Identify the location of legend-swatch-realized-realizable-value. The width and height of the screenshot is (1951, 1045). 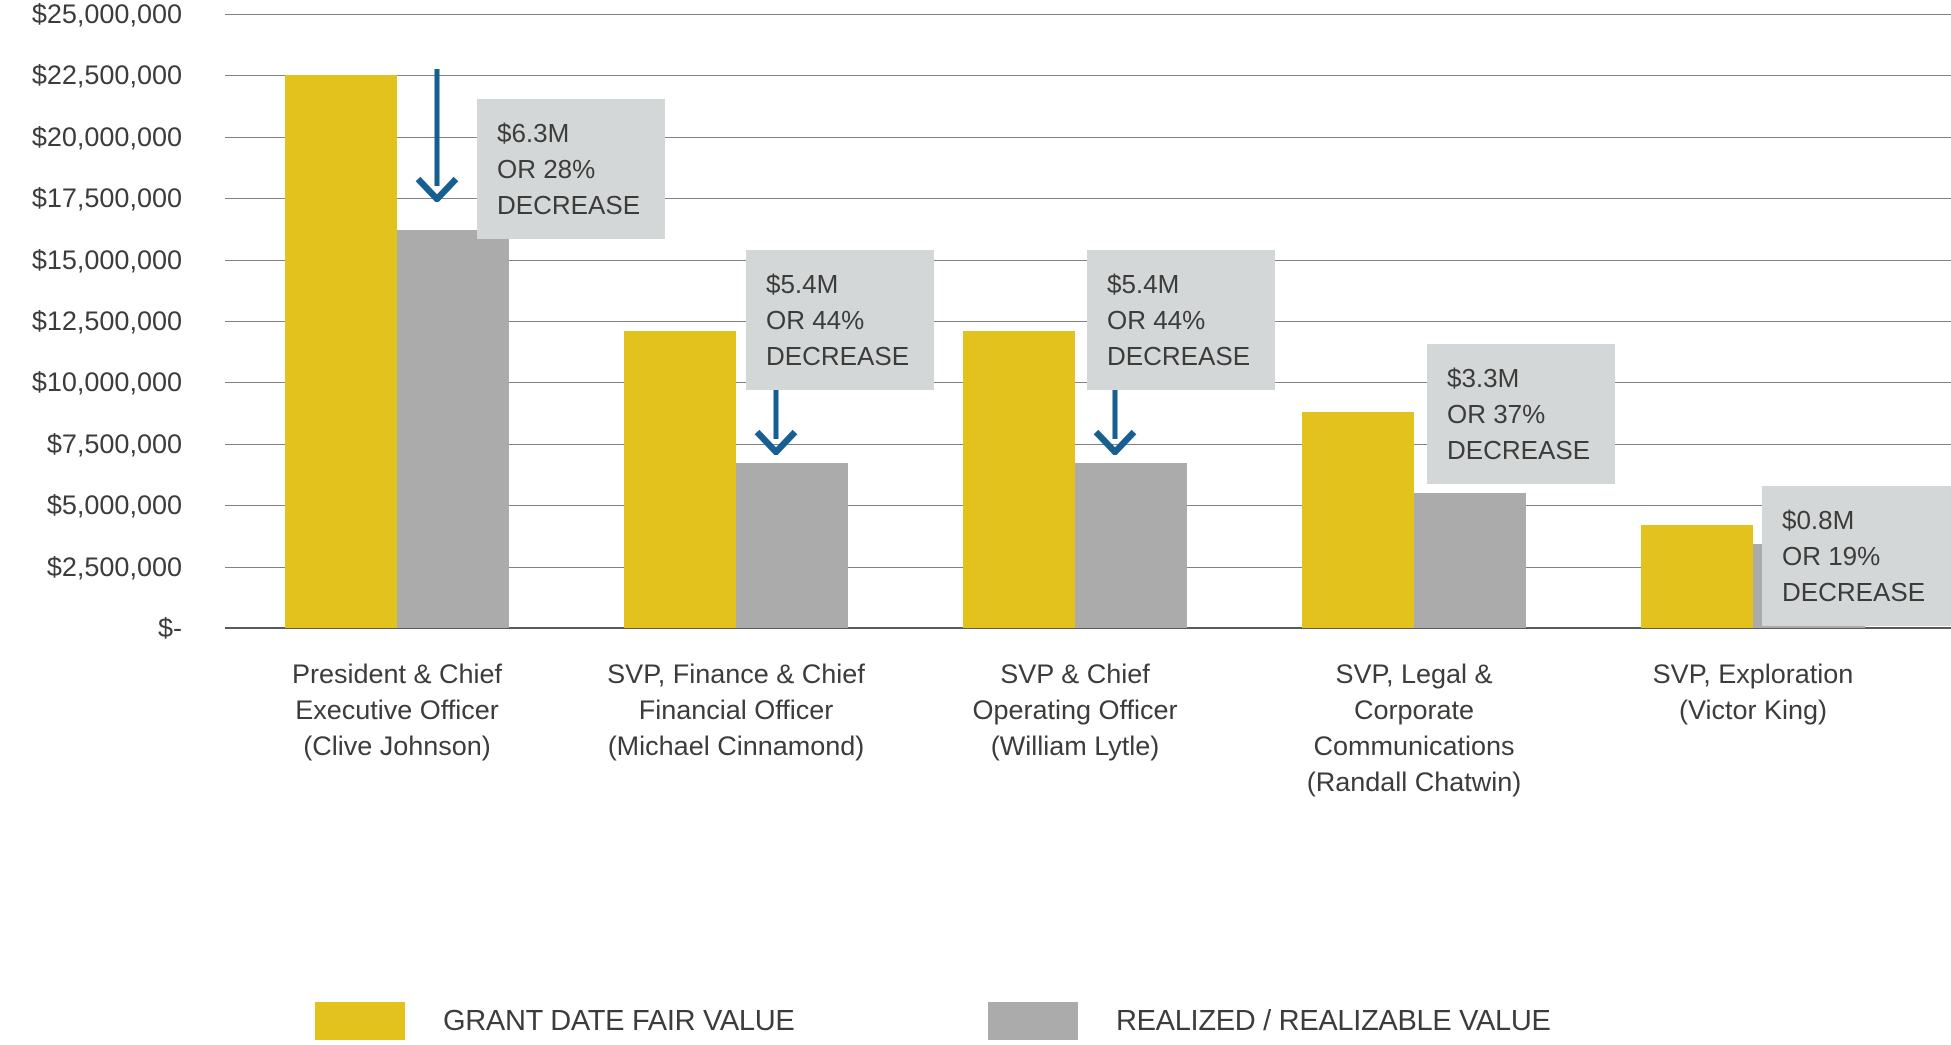
(1033, 1021).